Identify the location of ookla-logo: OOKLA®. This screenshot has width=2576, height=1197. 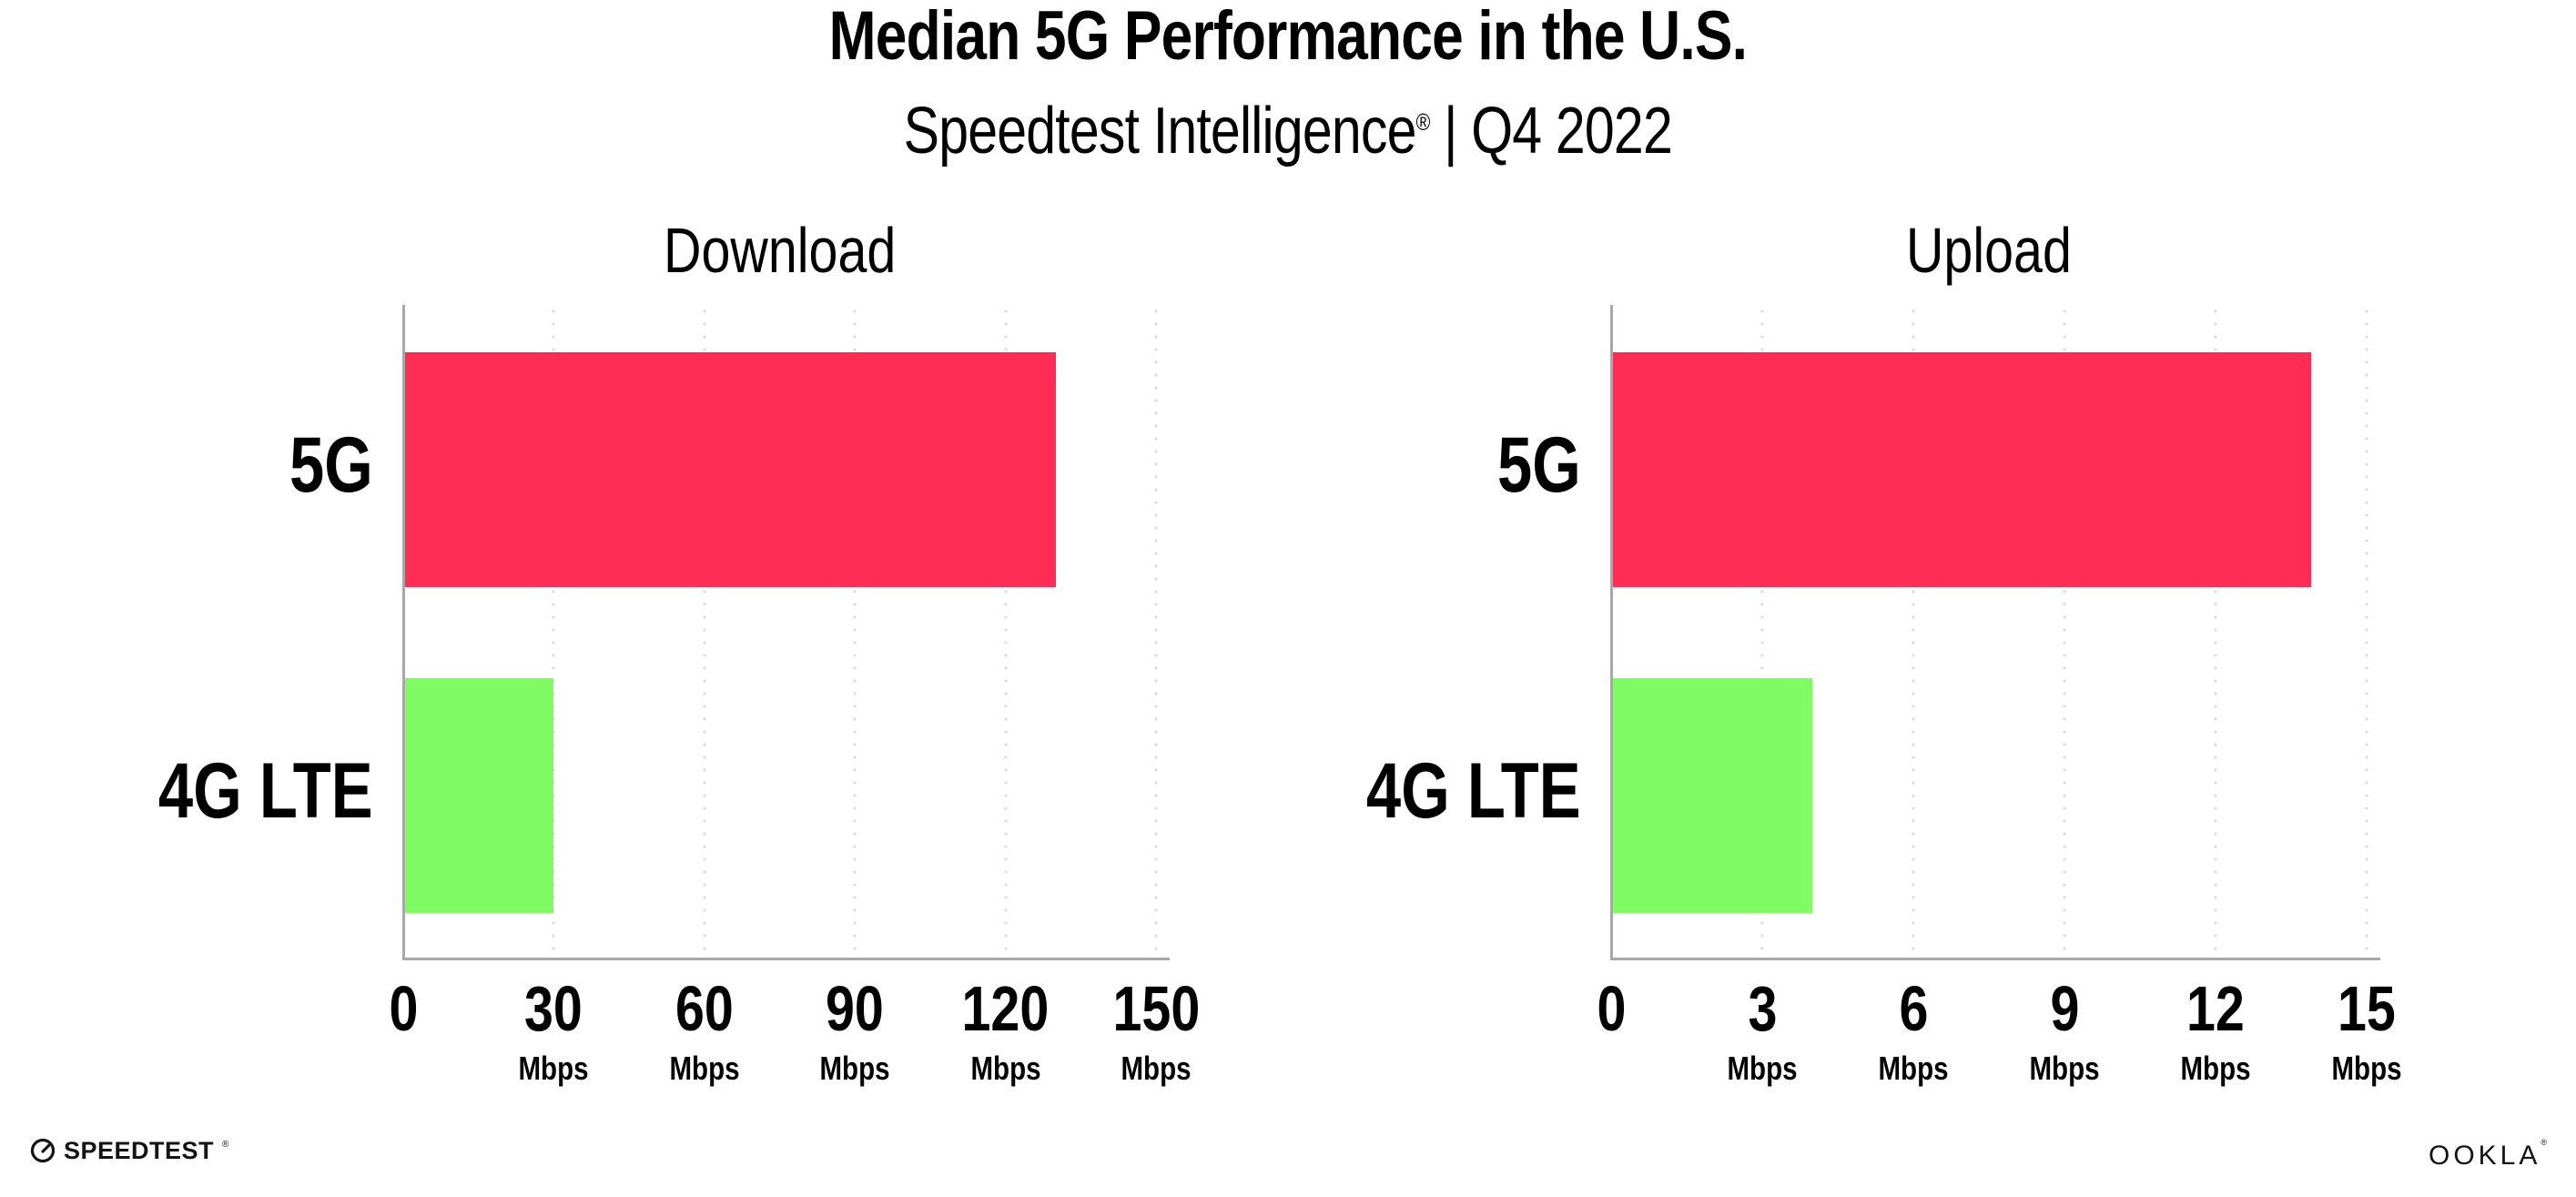
(2487, 1155).